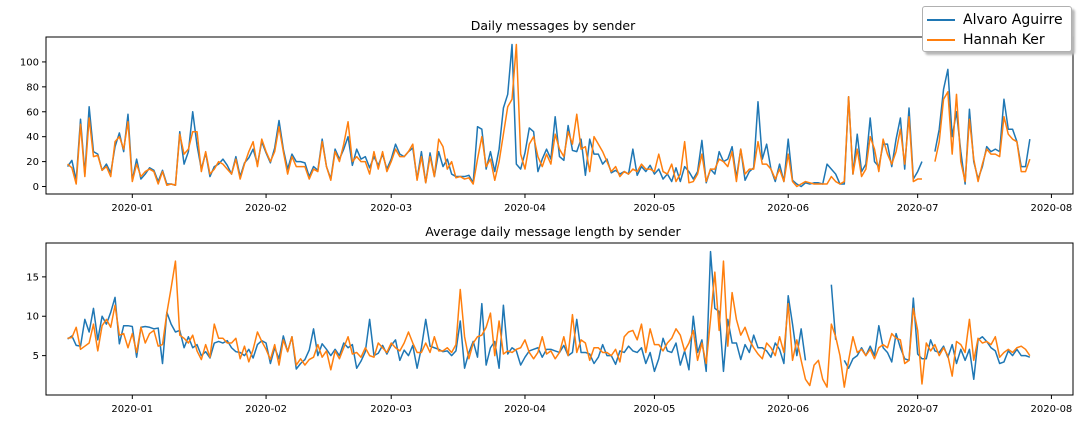 The height and width of the screenshot is (432, 1080). Describe the element at coordinates (32, 277) in the screenshot. I see `y-tick-label: 15` at that location.